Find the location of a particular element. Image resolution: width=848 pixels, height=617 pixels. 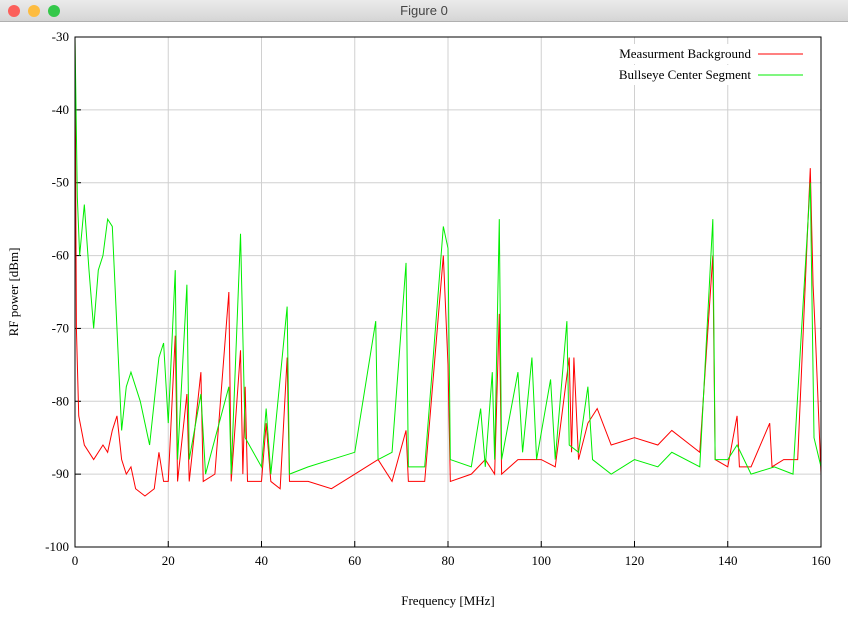

y-tick-label: -30 is located at coordinates (60, 36).